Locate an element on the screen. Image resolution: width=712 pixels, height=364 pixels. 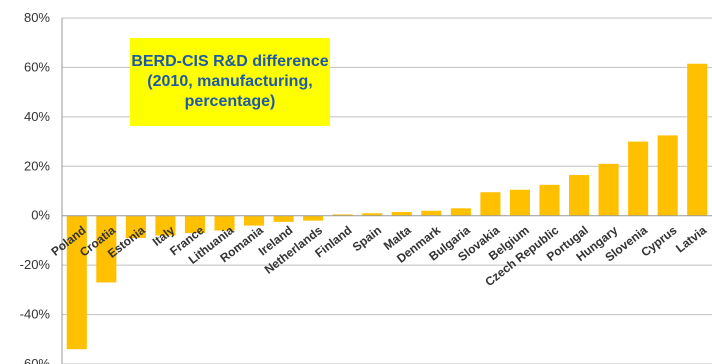
y-tick-label: 80% is located at coordinates (37, 17).